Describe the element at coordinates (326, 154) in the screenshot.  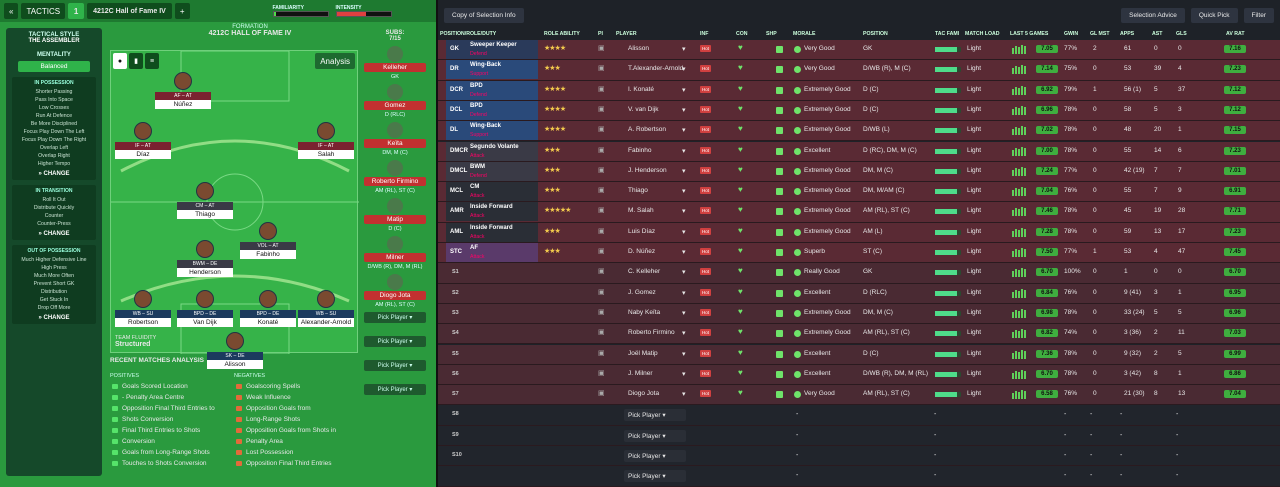
I see `player-name: Salah` at that location.